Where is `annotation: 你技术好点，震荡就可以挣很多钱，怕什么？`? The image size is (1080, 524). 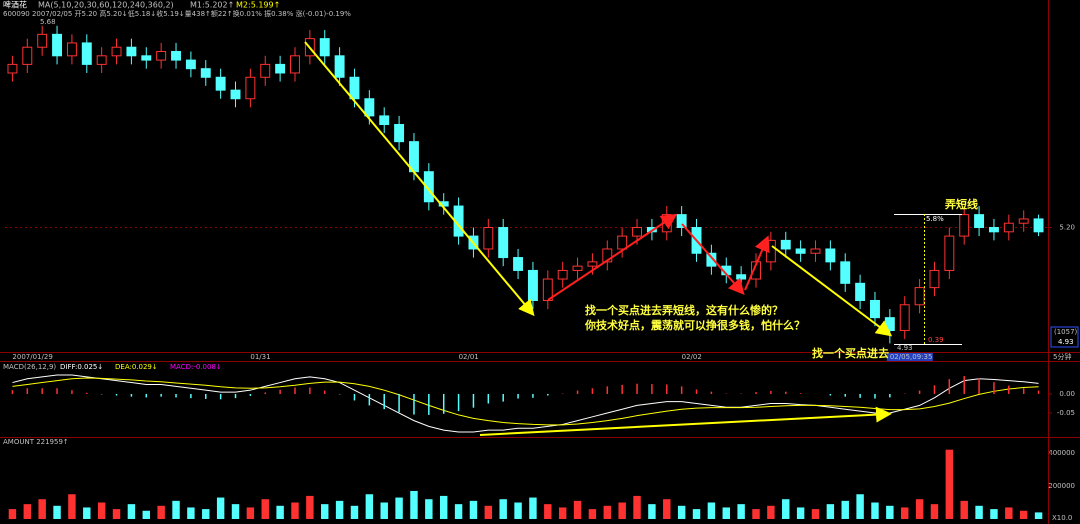 annotation: 你技术好点，震荡就可以挣很多钱，怕什么？ is located at coordinates (694, 325).